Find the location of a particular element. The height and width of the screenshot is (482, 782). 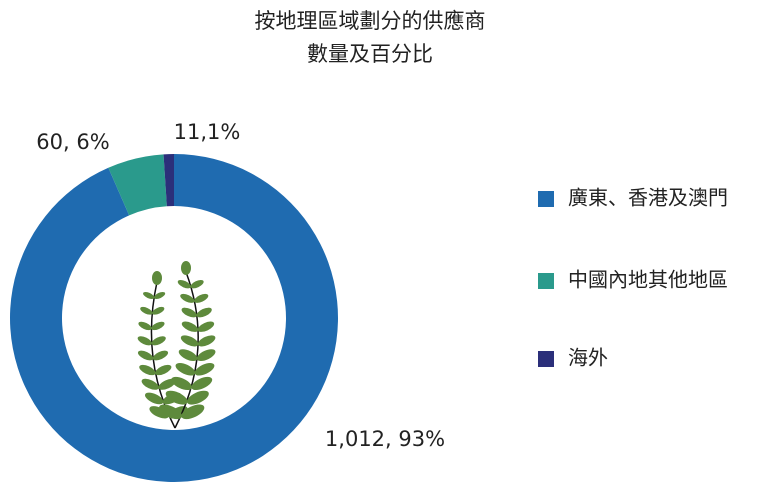

fern-stem is located at coordinates (186, 350).